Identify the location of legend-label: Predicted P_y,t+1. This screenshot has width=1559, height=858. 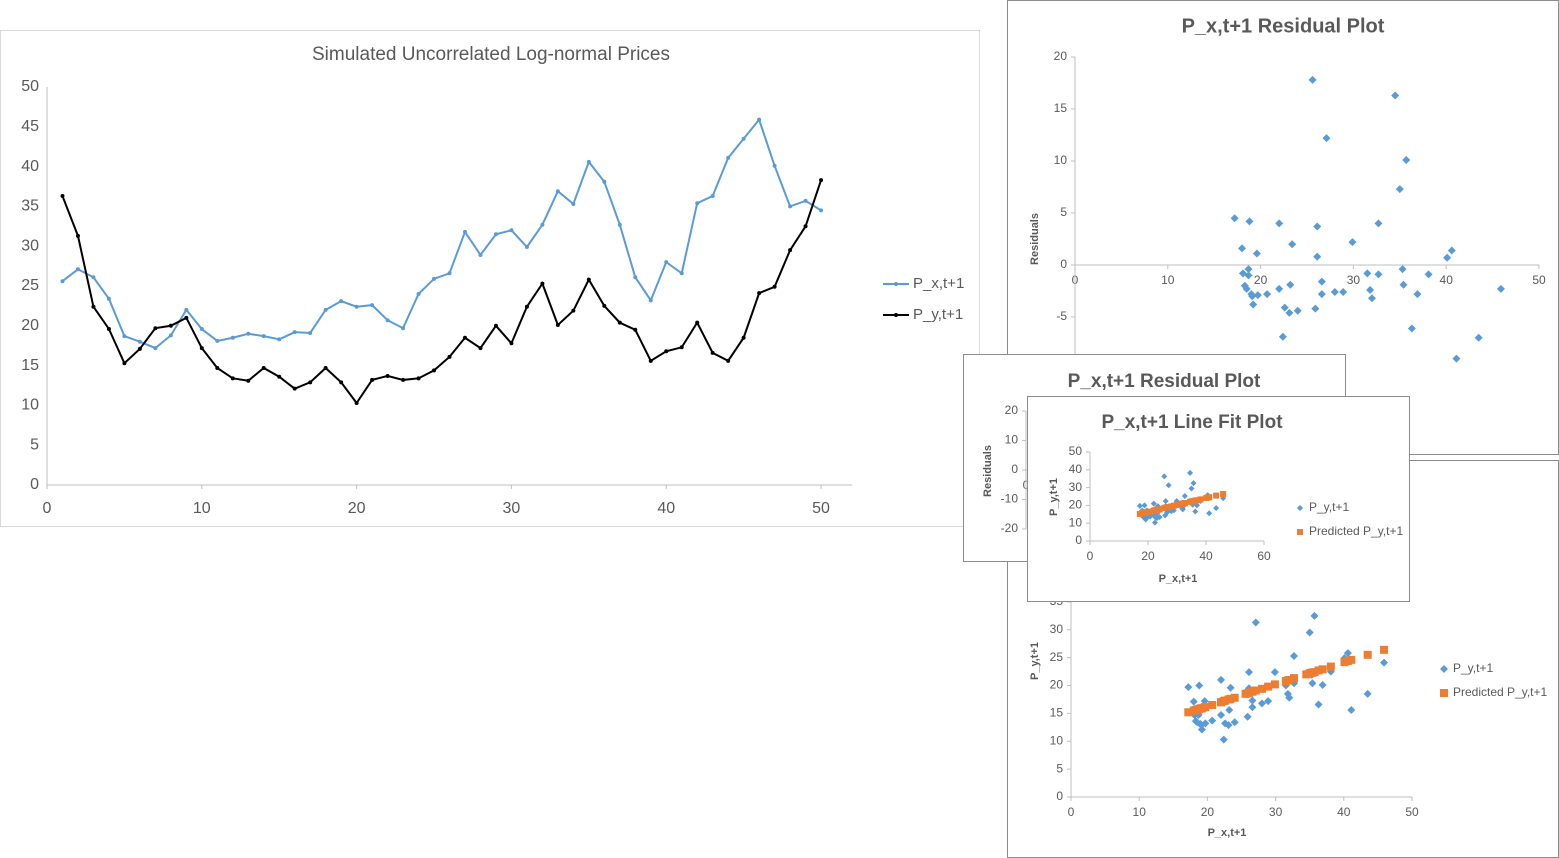
(1500, 692).